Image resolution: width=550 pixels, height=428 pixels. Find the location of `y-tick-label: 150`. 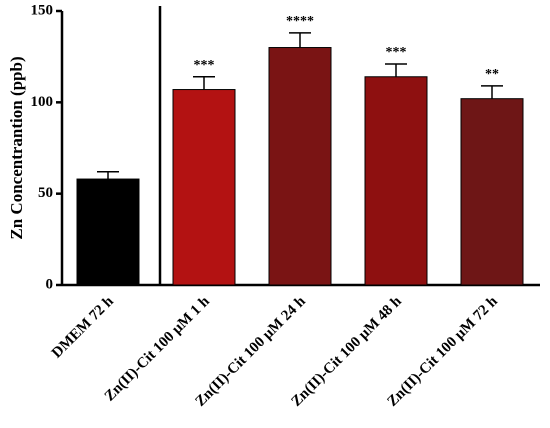

y-tick-label: 150 is located at coordinates (42, 10).